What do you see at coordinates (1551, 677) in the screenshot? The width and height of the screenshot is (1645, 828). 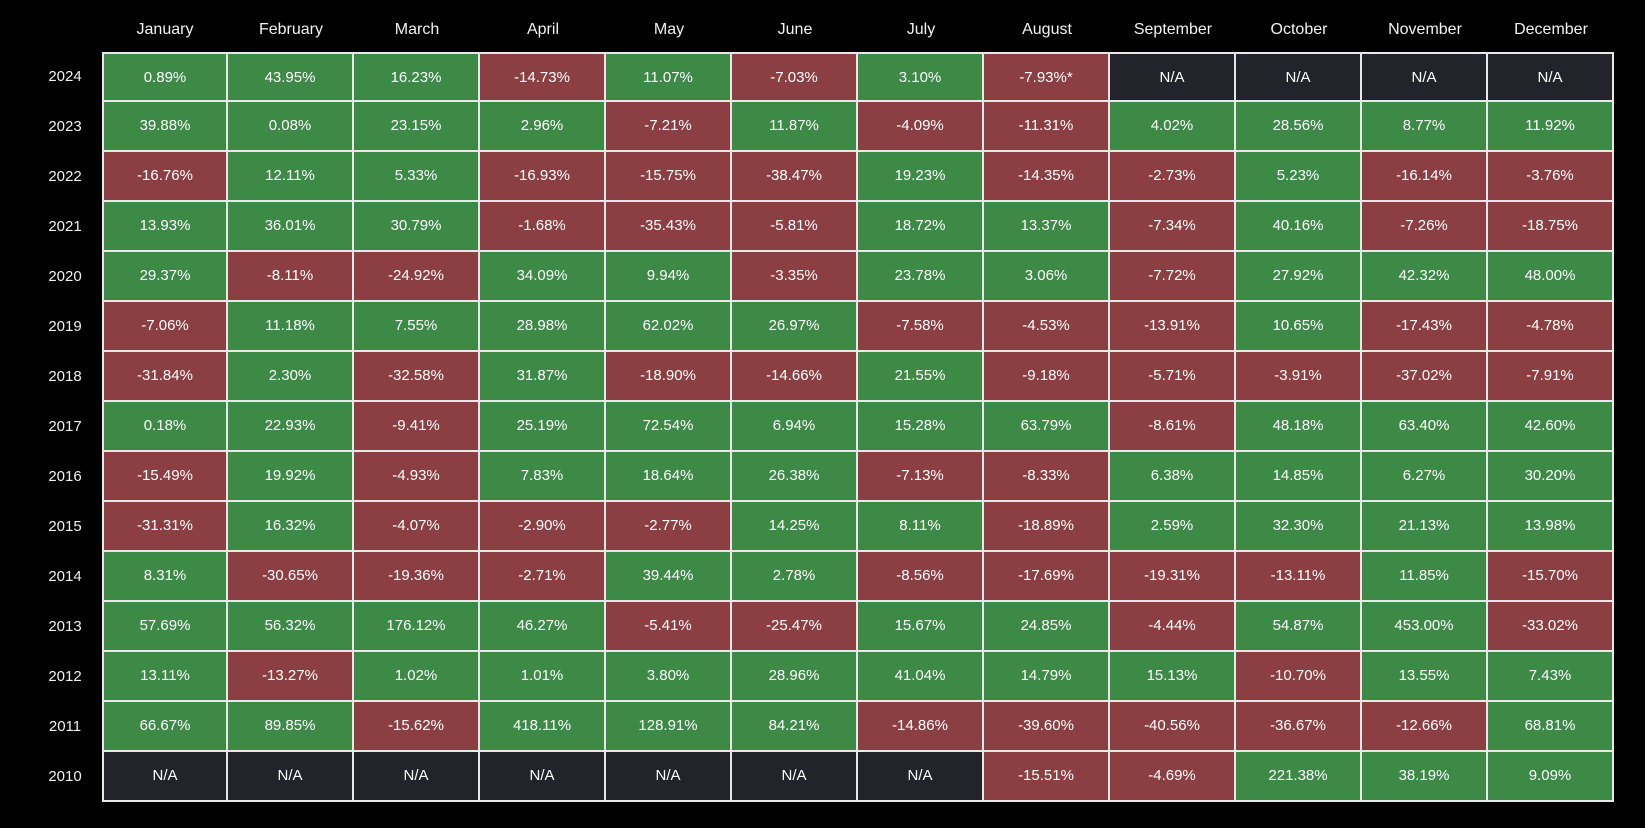 I see `heatmap-cell-2012-december: 7.43%` at bounding box center [1551, 677].